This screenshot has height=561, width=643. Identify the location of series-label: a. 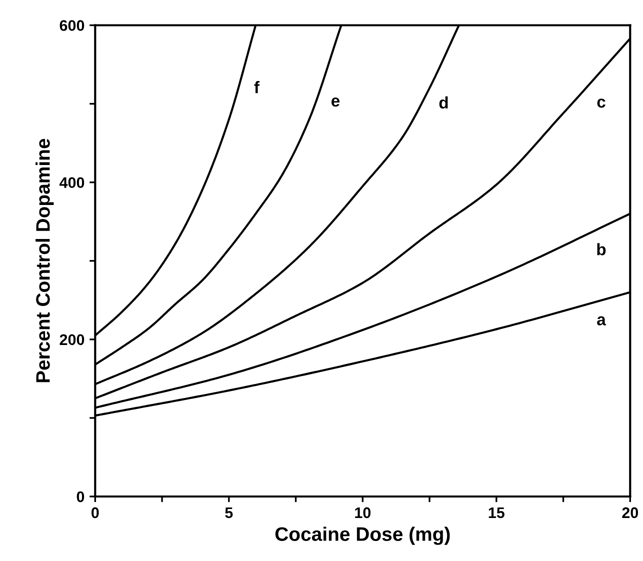
(601, 321).